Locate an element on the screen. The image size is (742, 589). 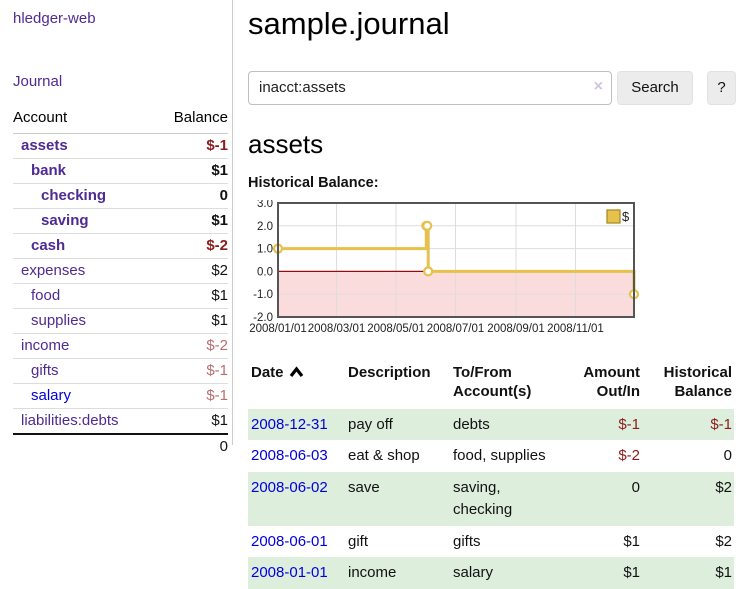
svg-text: 3.0 is located at coordinates (265, 205).